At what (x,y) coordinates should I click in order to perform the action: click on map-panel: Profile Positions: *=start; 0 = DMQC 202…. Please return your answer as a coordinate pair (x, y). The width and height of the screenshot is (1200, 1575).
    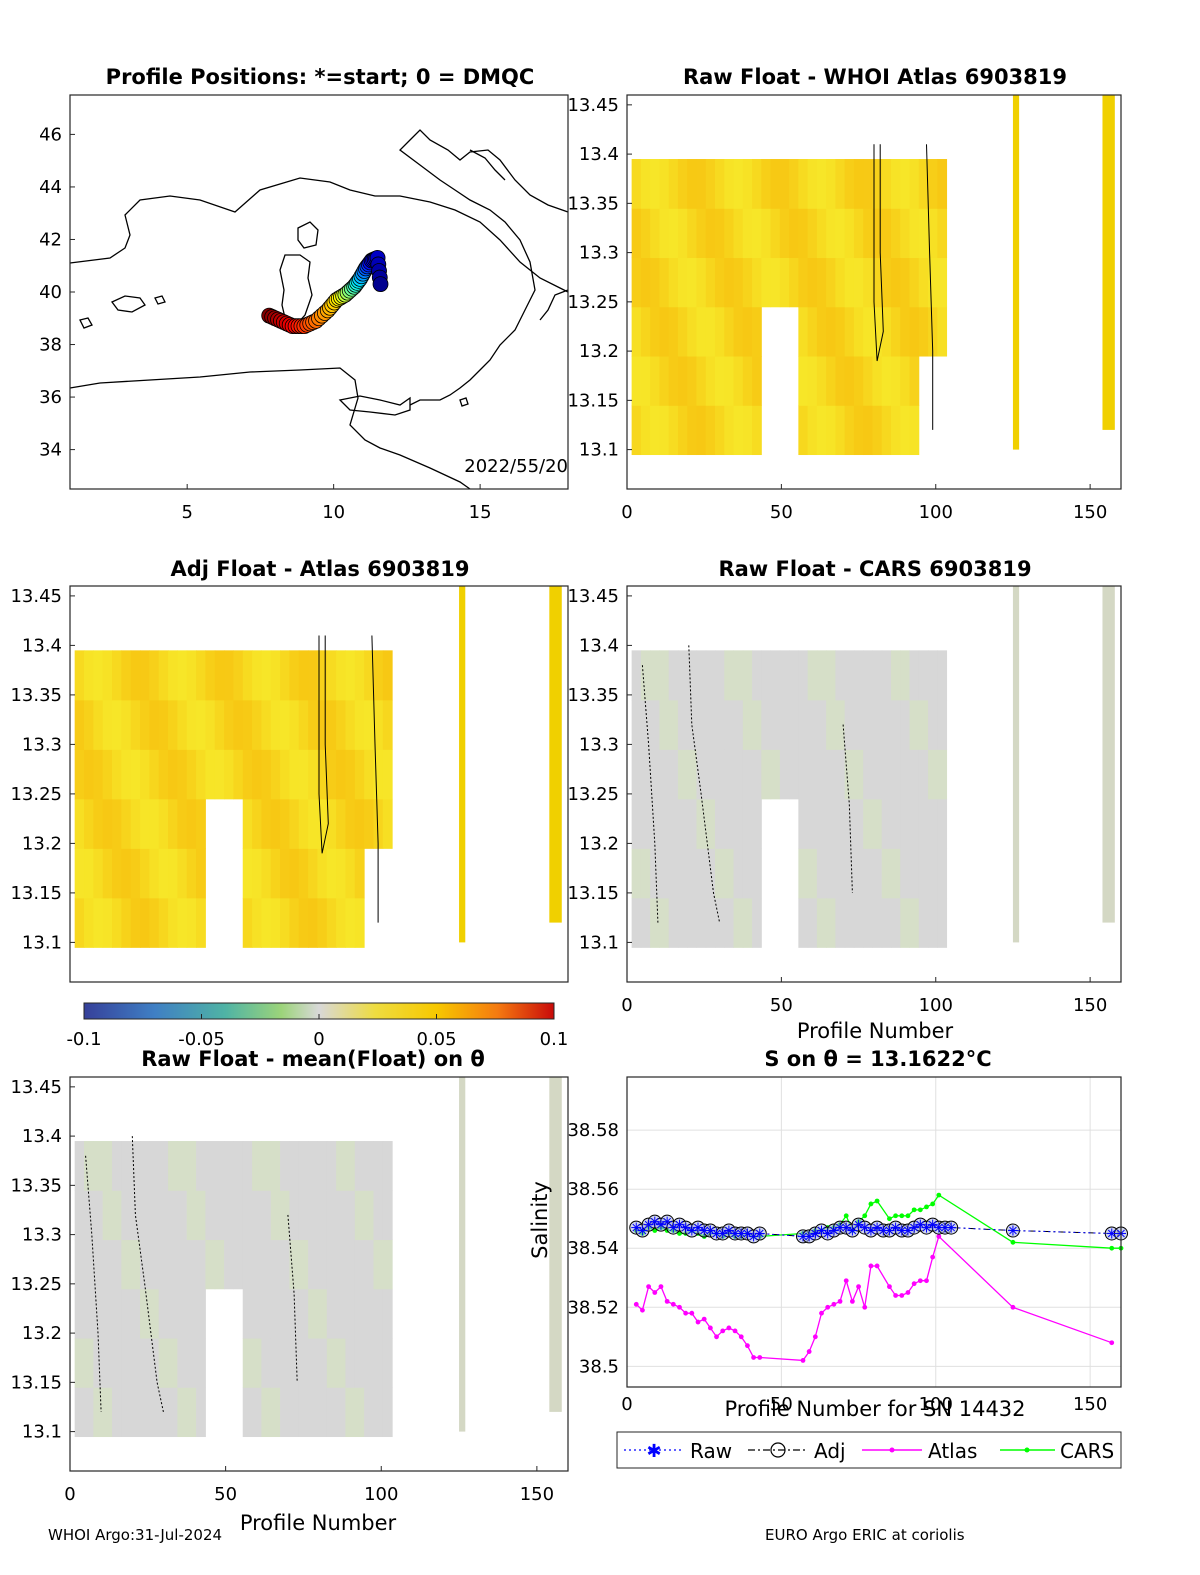
    Looking at the image, I should click on (304, 294).